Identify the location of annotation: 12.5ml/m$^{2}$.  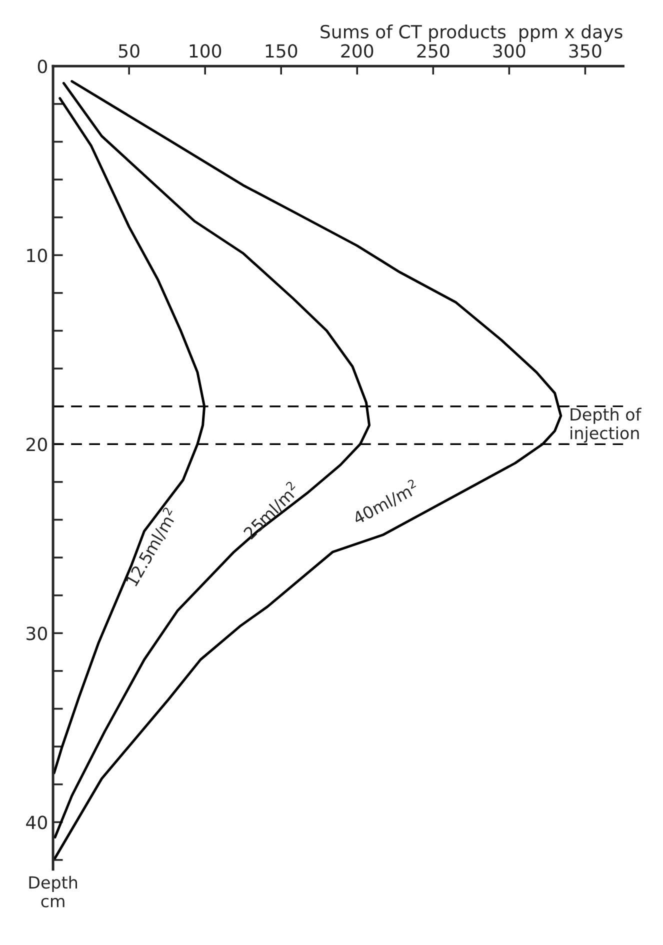
(151, 547).